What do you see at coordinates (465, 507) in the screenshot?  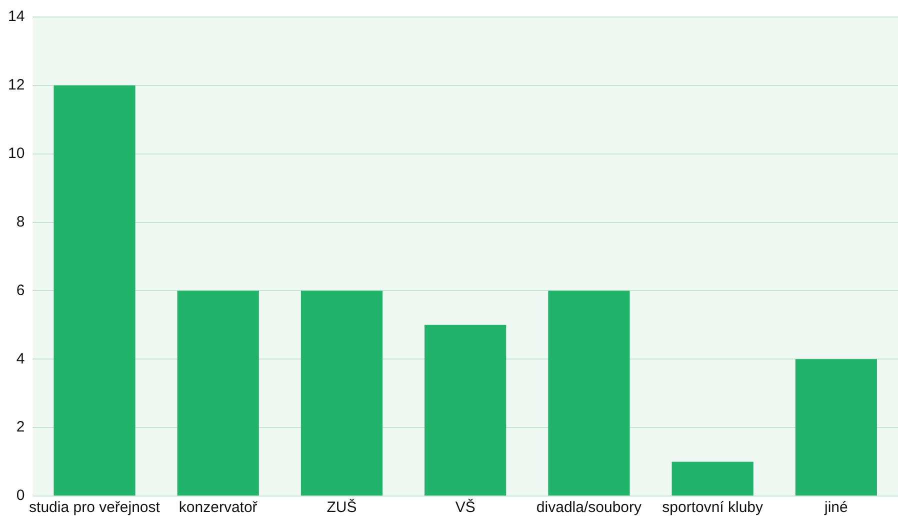 I see `x-tick-label: VŠ` at bounding box center [465, 507].